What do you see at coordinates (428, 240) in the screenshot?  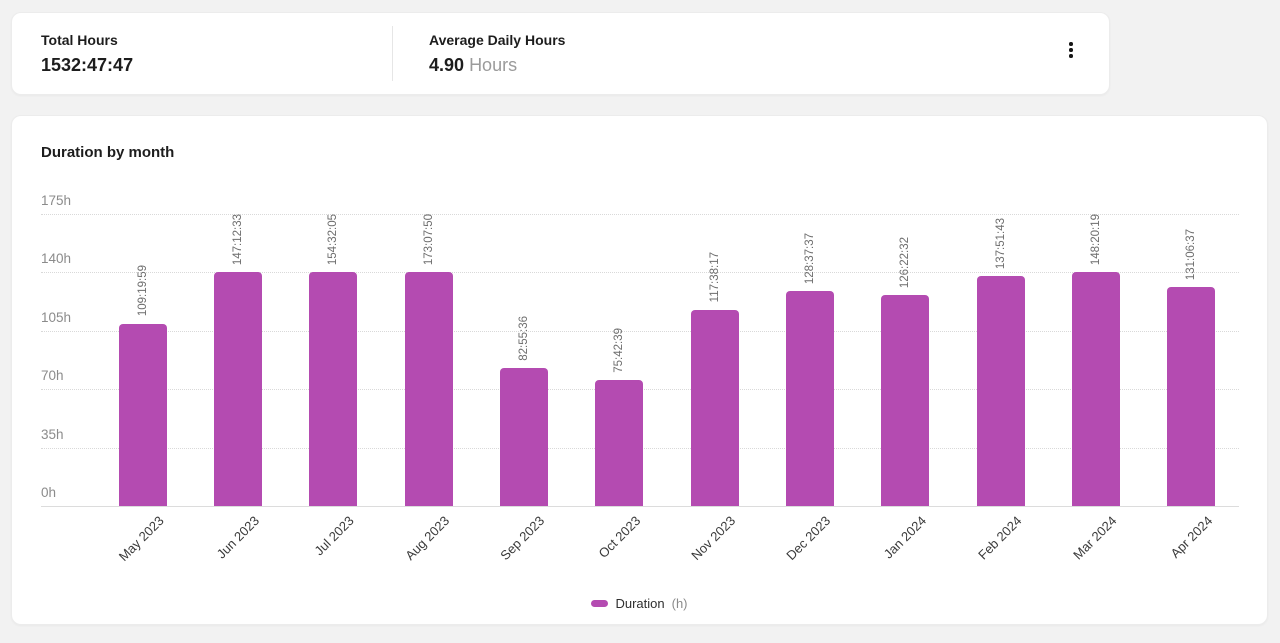 I see `bar-value-label: 173:07:50` at bounding box center [428, 240].